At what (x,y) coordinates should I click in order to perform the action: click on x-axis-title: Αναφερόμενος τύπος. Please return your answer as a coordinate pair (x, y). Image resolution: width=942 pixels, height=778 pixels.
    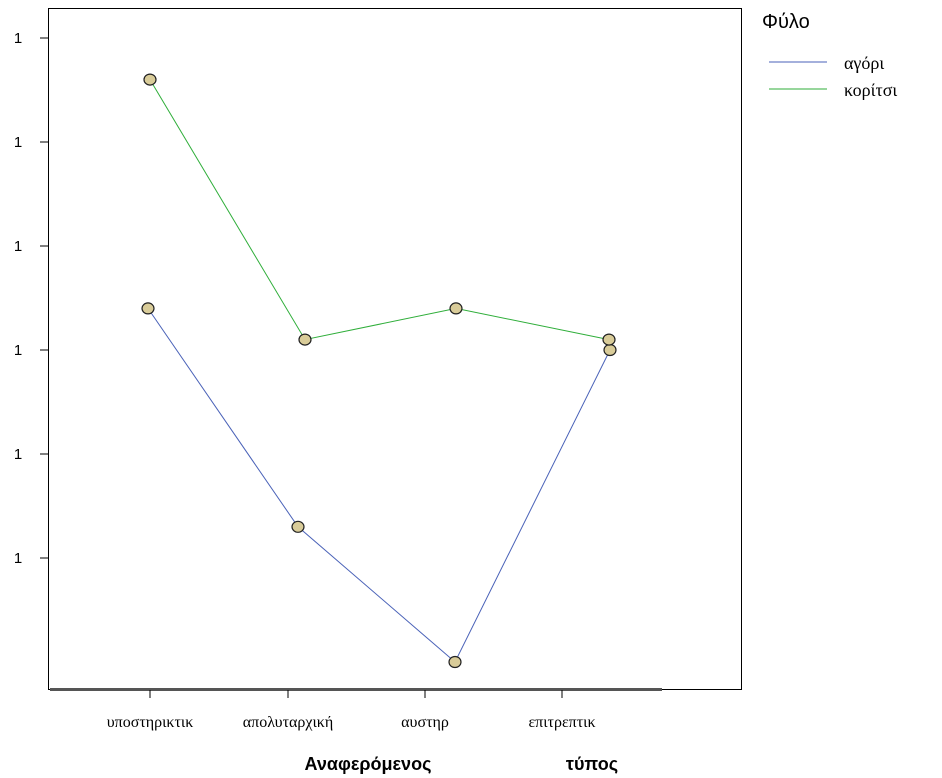
    Looking at the image, I should click on (462, 764).